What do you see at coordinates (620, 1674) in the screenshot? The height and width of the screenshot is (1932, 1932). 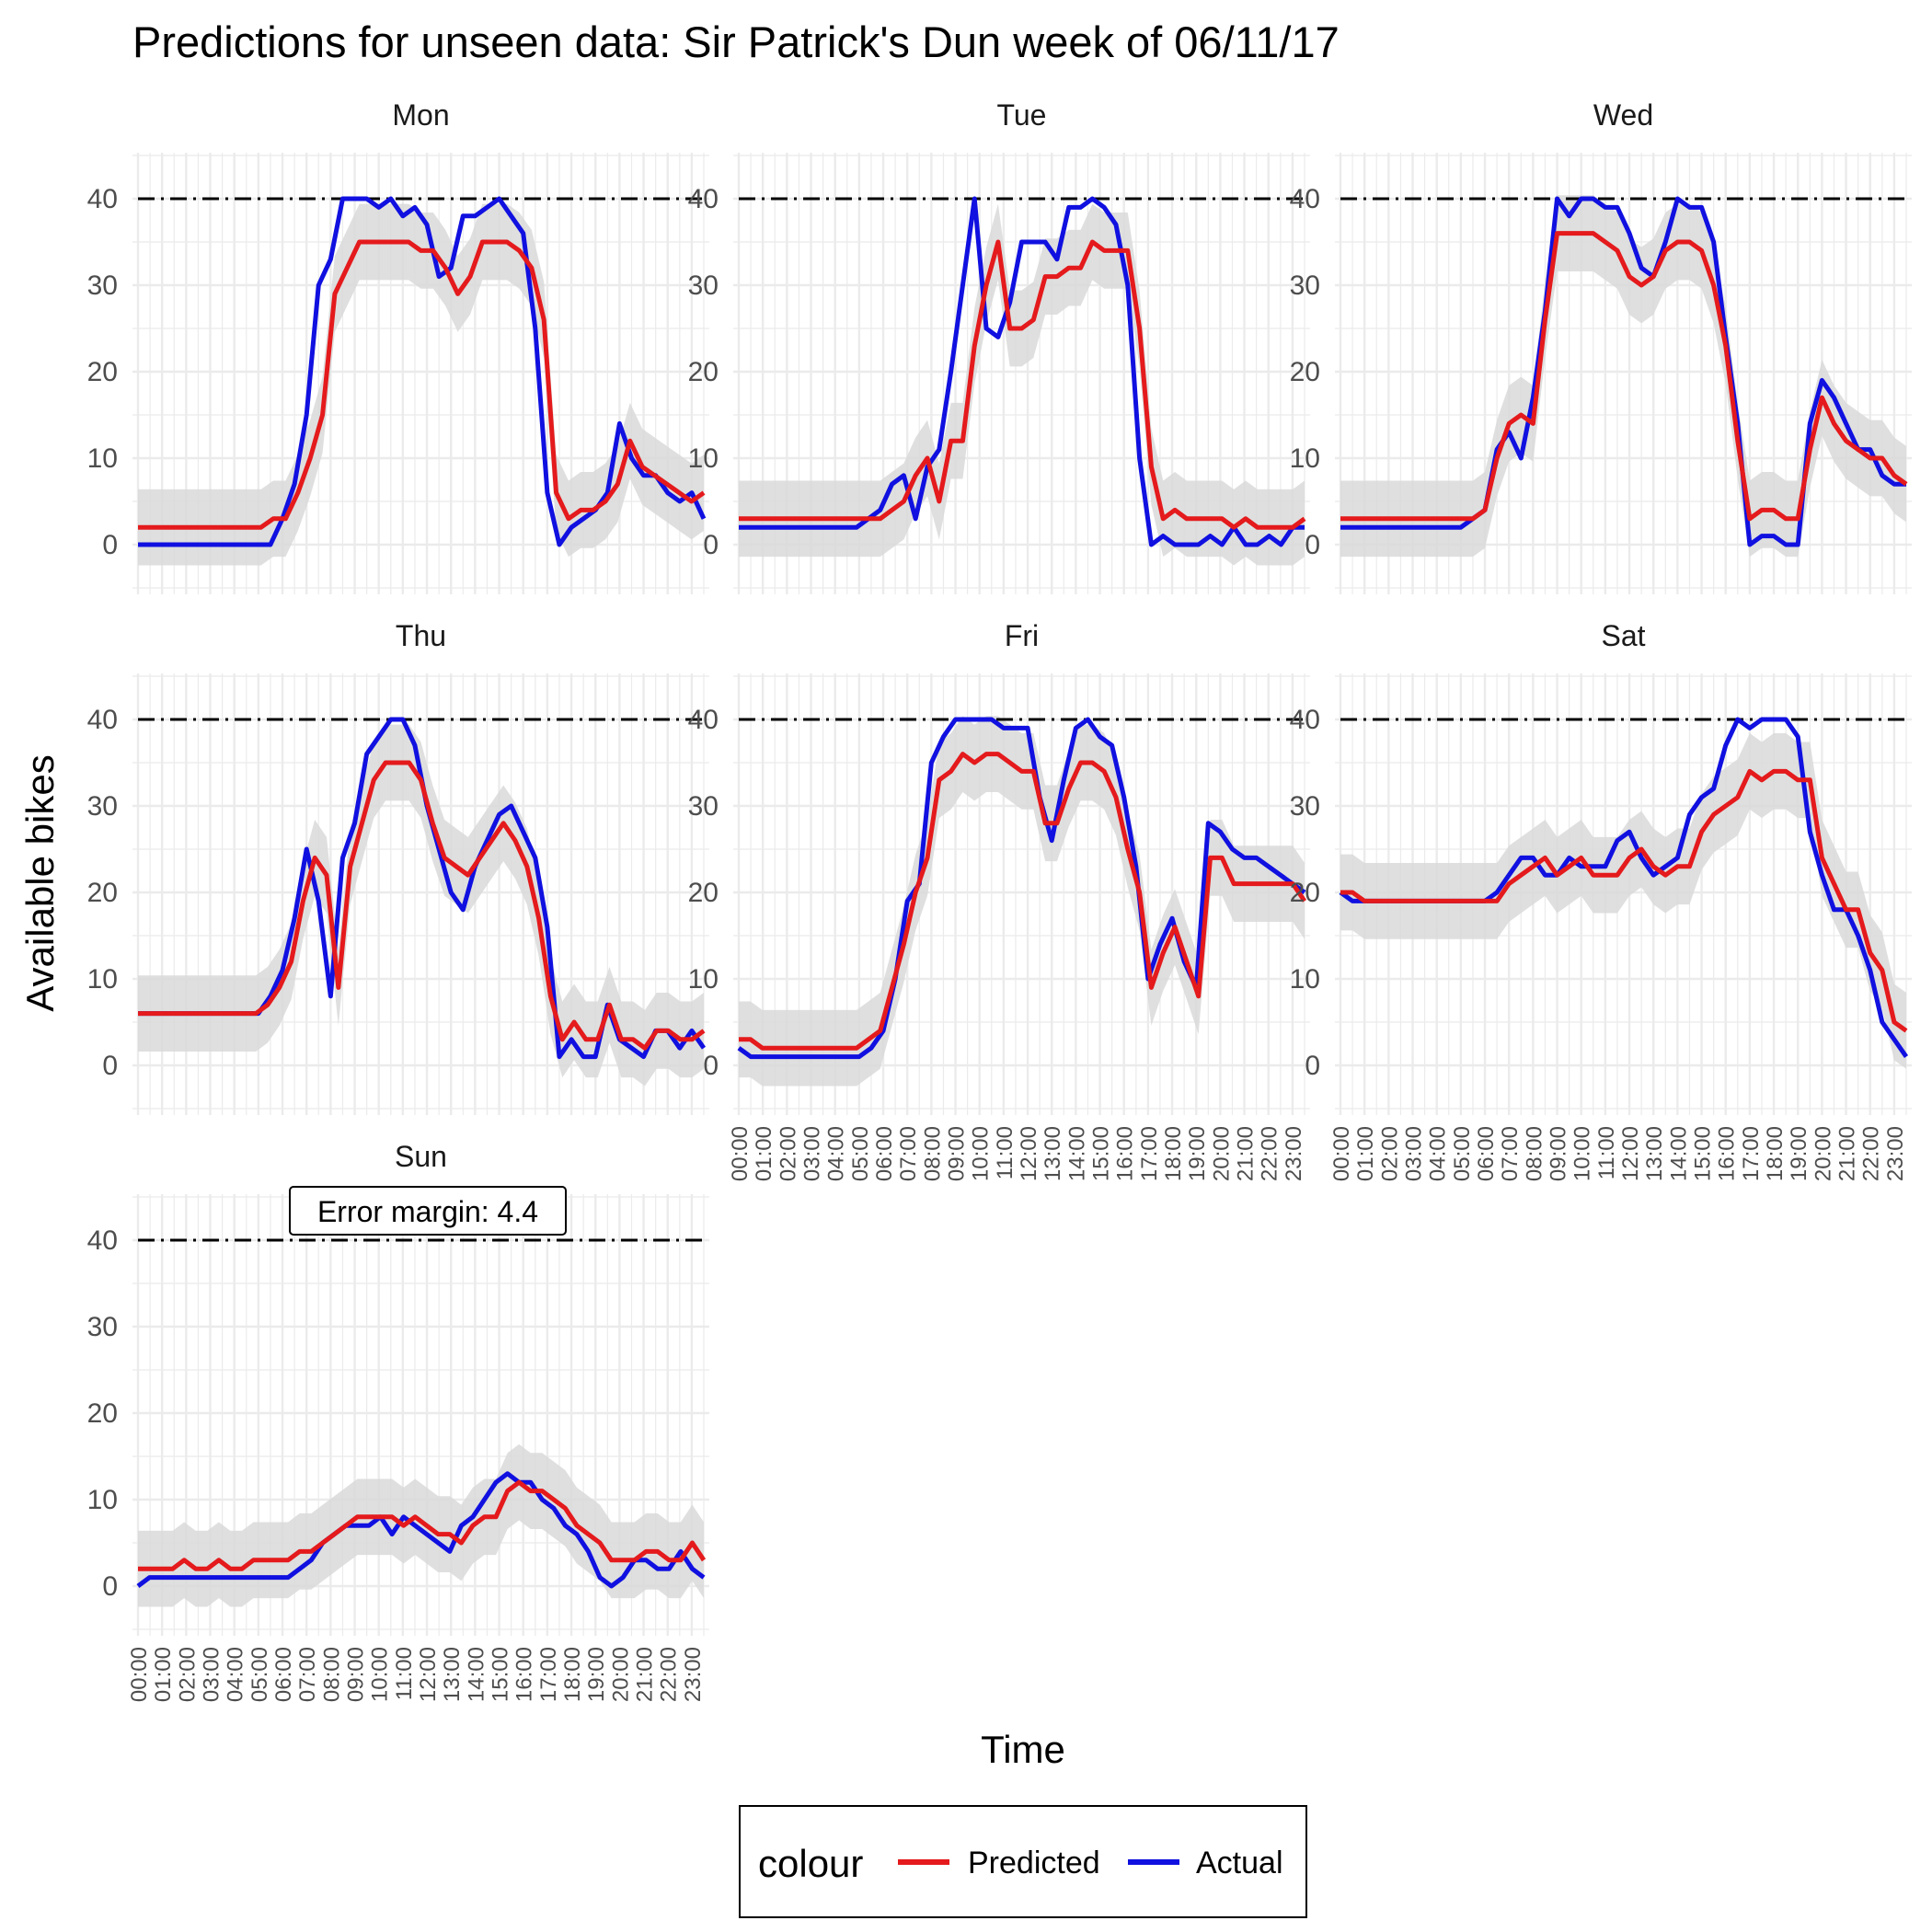 I see `x-tick-label: 20:00` at bounding box center [620, 1674].